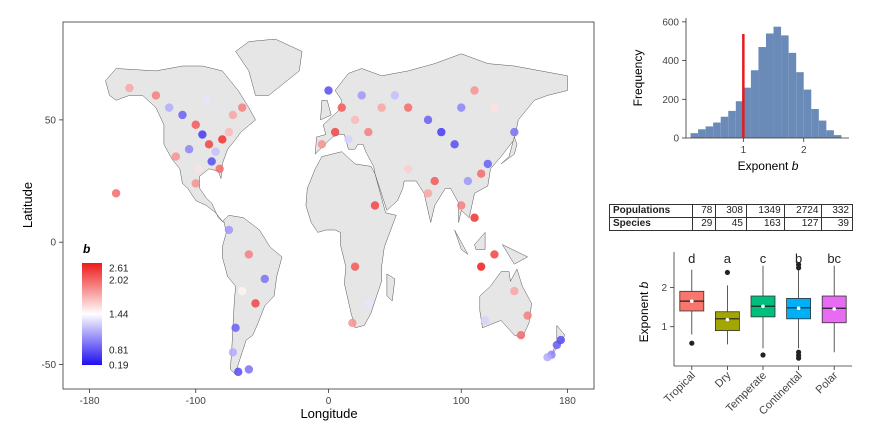 The image size is (877, 433). I want to click on box-group: a, so click(727, 298).